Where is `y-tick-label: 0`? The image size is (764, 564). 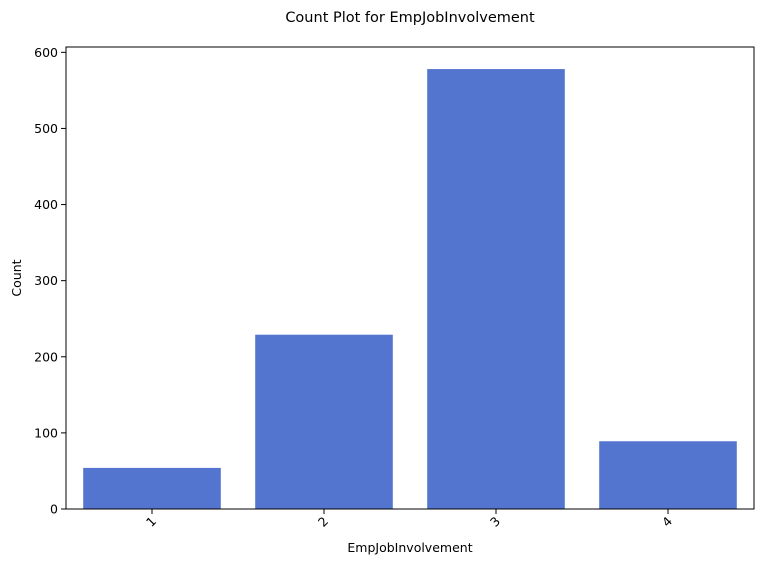
y-tick-label: 0 is located at coordinates (54, 509).